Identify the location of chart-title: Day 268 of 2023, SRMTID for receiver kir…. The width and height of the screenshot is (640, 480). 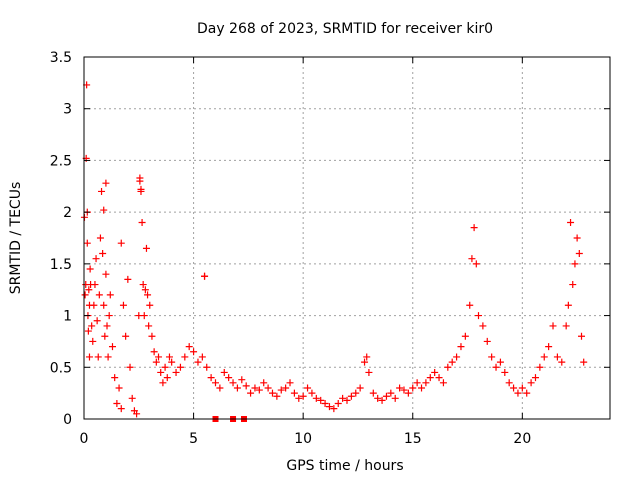
(345, 29).